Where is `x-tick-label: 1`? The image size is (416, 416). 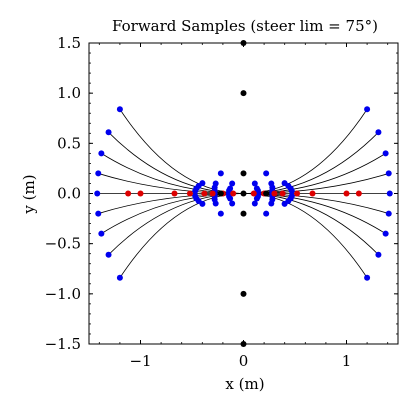
x-tick-label: 1 is located at coordinates (347, 361).